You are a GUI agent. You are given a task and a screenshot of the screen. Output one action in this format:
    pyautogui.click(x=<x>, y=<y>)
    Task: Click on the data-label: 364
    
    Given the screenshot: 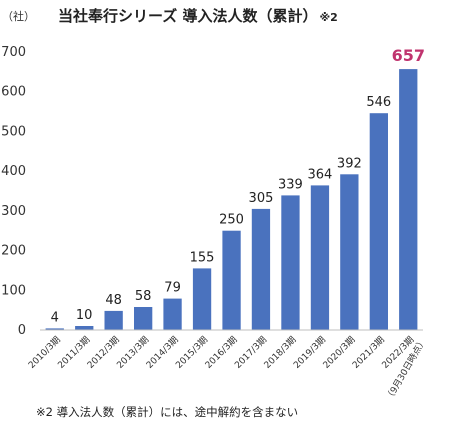 What is the action you would take?
    pyautogui.click(x=319, y=174)
    